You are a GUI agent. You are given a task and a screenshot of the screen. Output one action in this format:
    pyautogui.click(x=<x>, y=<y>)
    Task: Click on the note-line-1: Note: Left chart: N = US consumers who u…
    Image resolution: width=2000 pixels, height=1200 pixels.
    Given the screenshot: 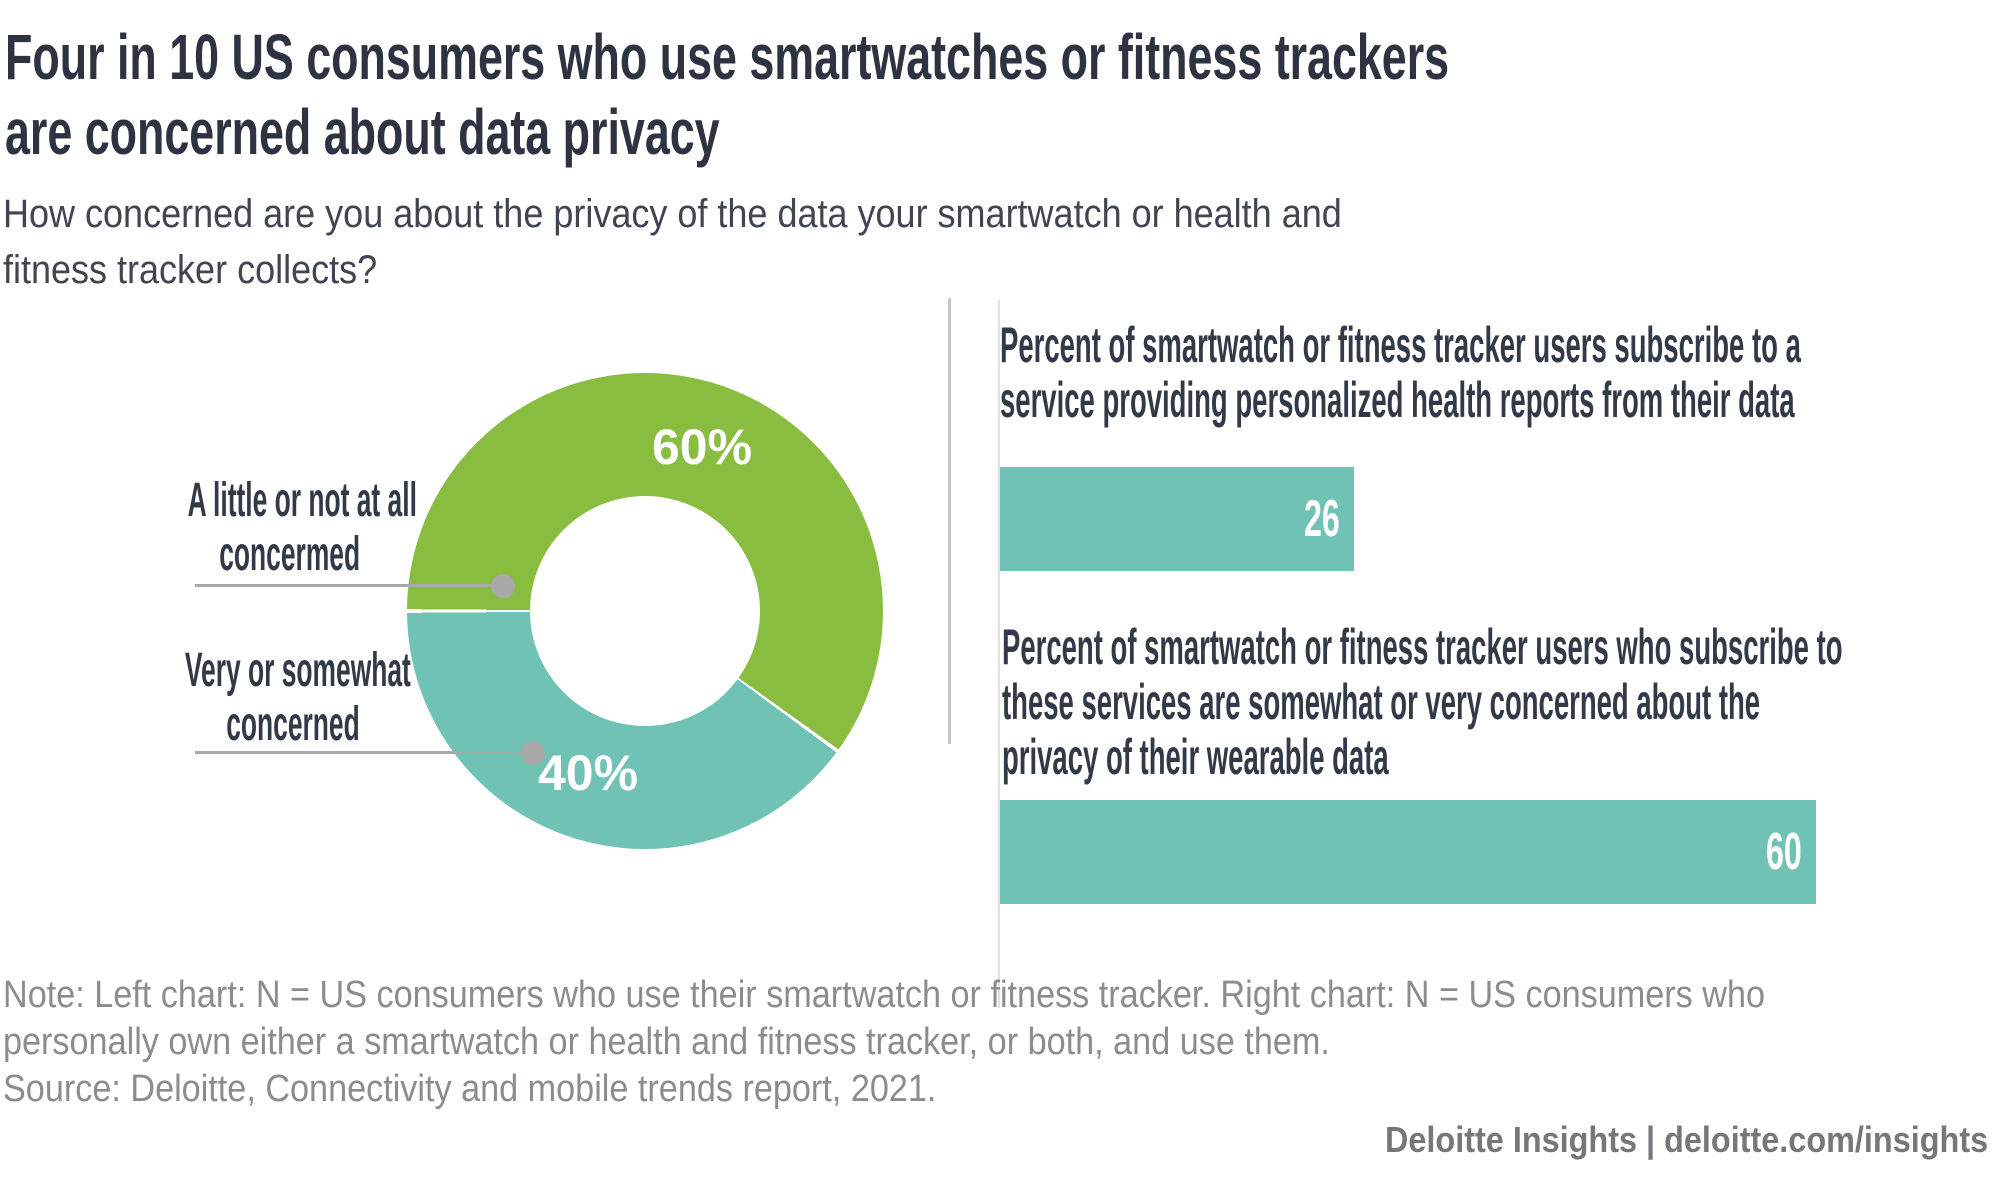 What is the action you would take?
    pyautogui.click(x=884, y=995)
    